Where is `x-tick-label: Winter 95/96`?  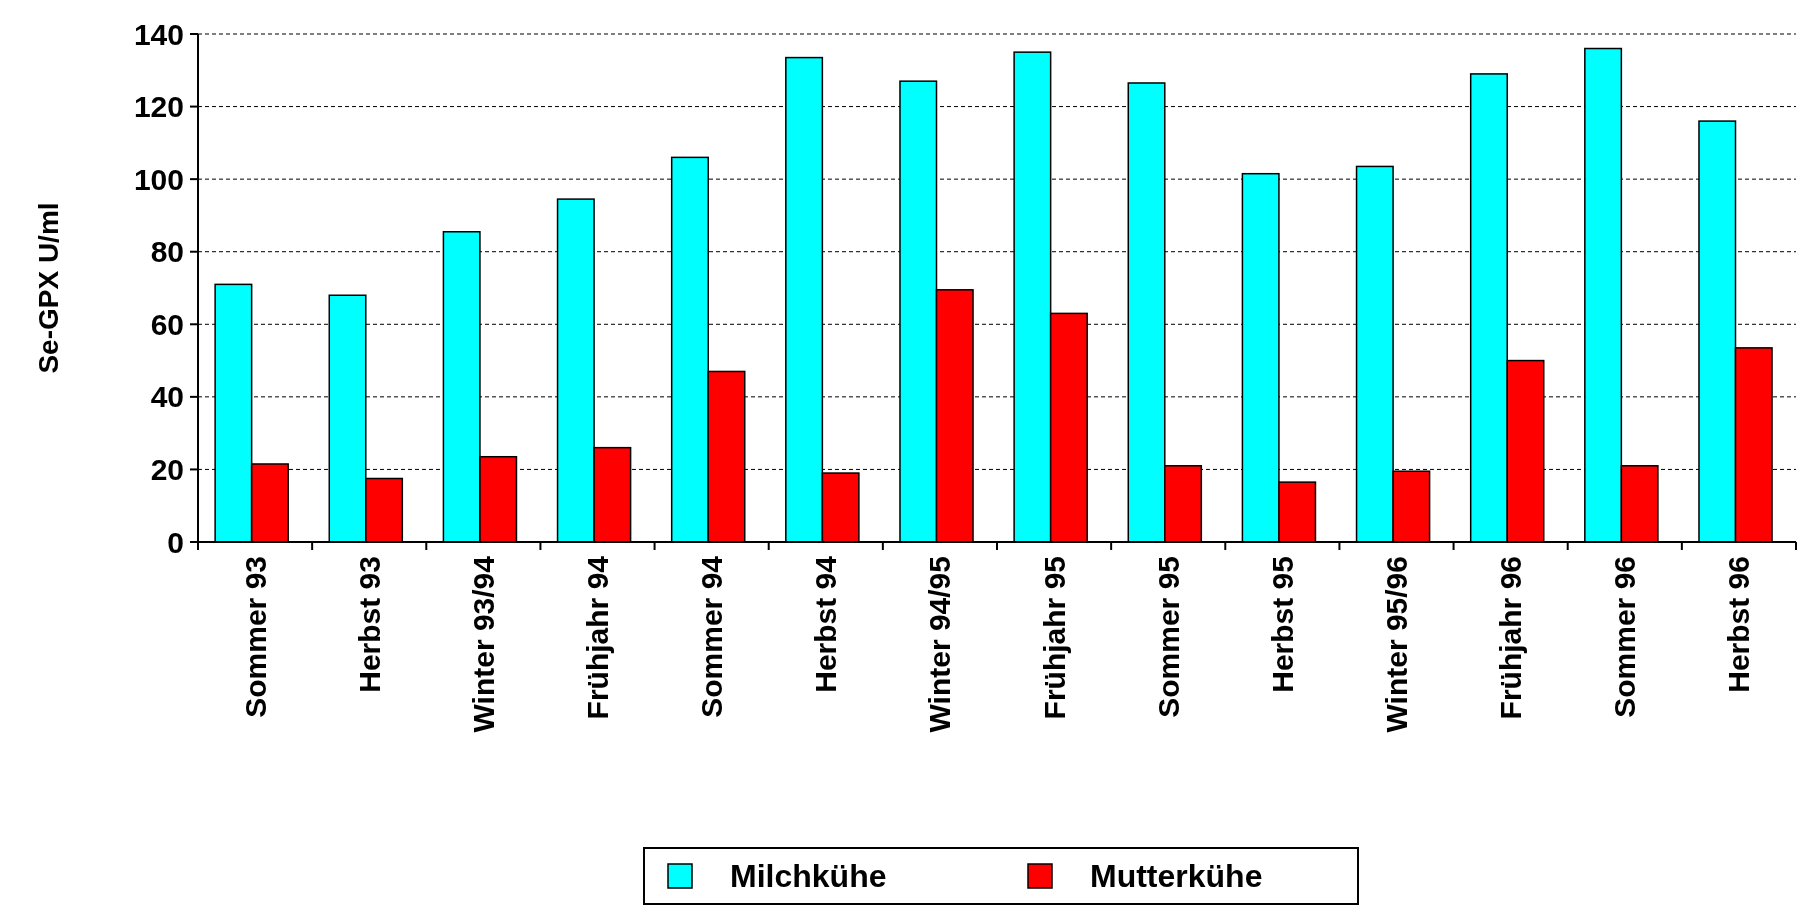 x-tick-label: Winter 95/96 is located at coordinates (1396, 644).